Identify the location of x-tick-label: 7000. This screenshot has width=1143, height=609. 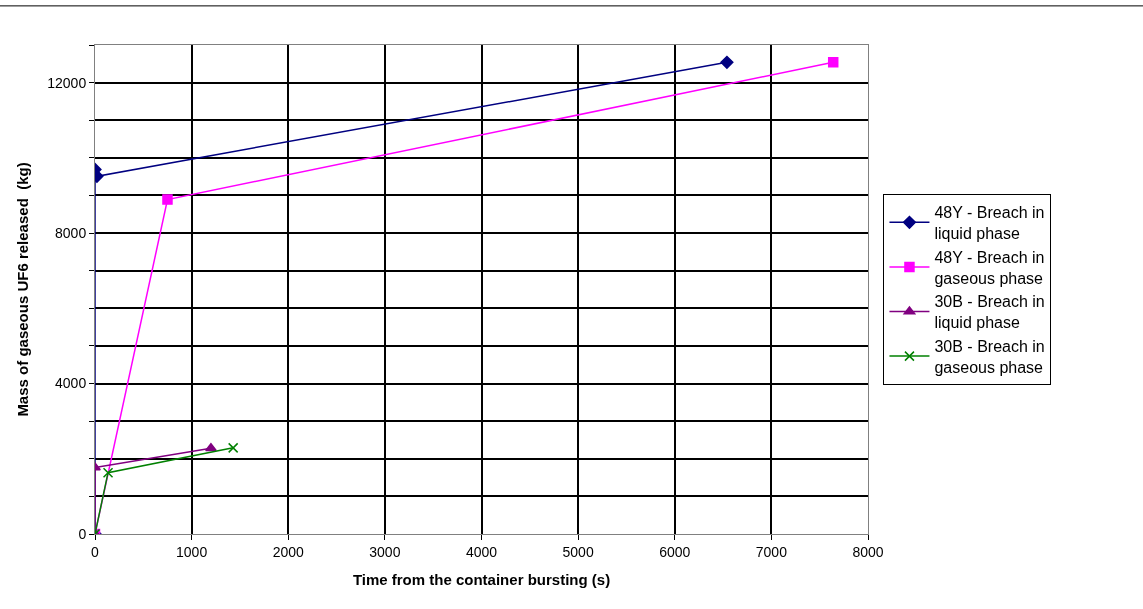
(771, 551).